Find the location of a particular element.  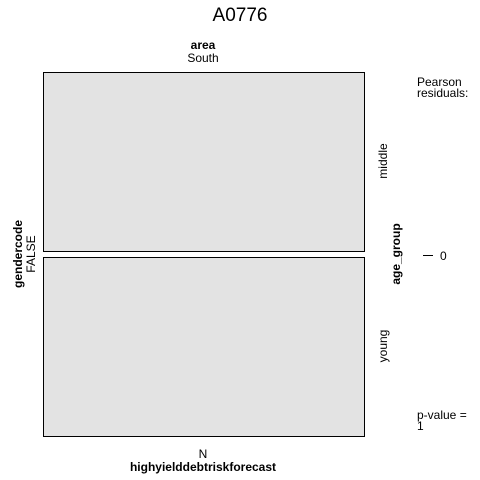

legend-title: Pearson residuals: is located at coordinates (443, 87).